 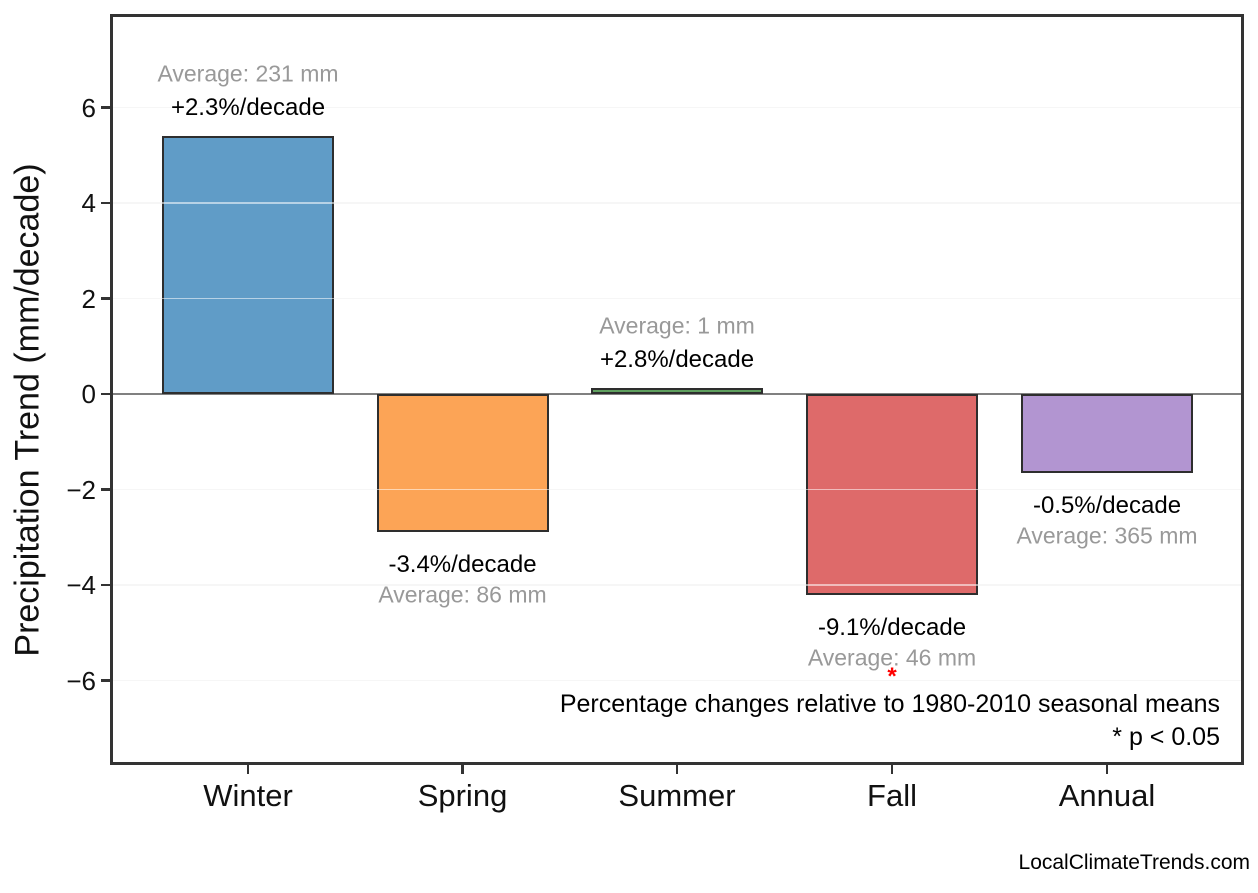 What do you see at coordinates (81, 680) in the screenshot?
I see `y-axis-tick-label: −6` at bounding box center [81, 680].